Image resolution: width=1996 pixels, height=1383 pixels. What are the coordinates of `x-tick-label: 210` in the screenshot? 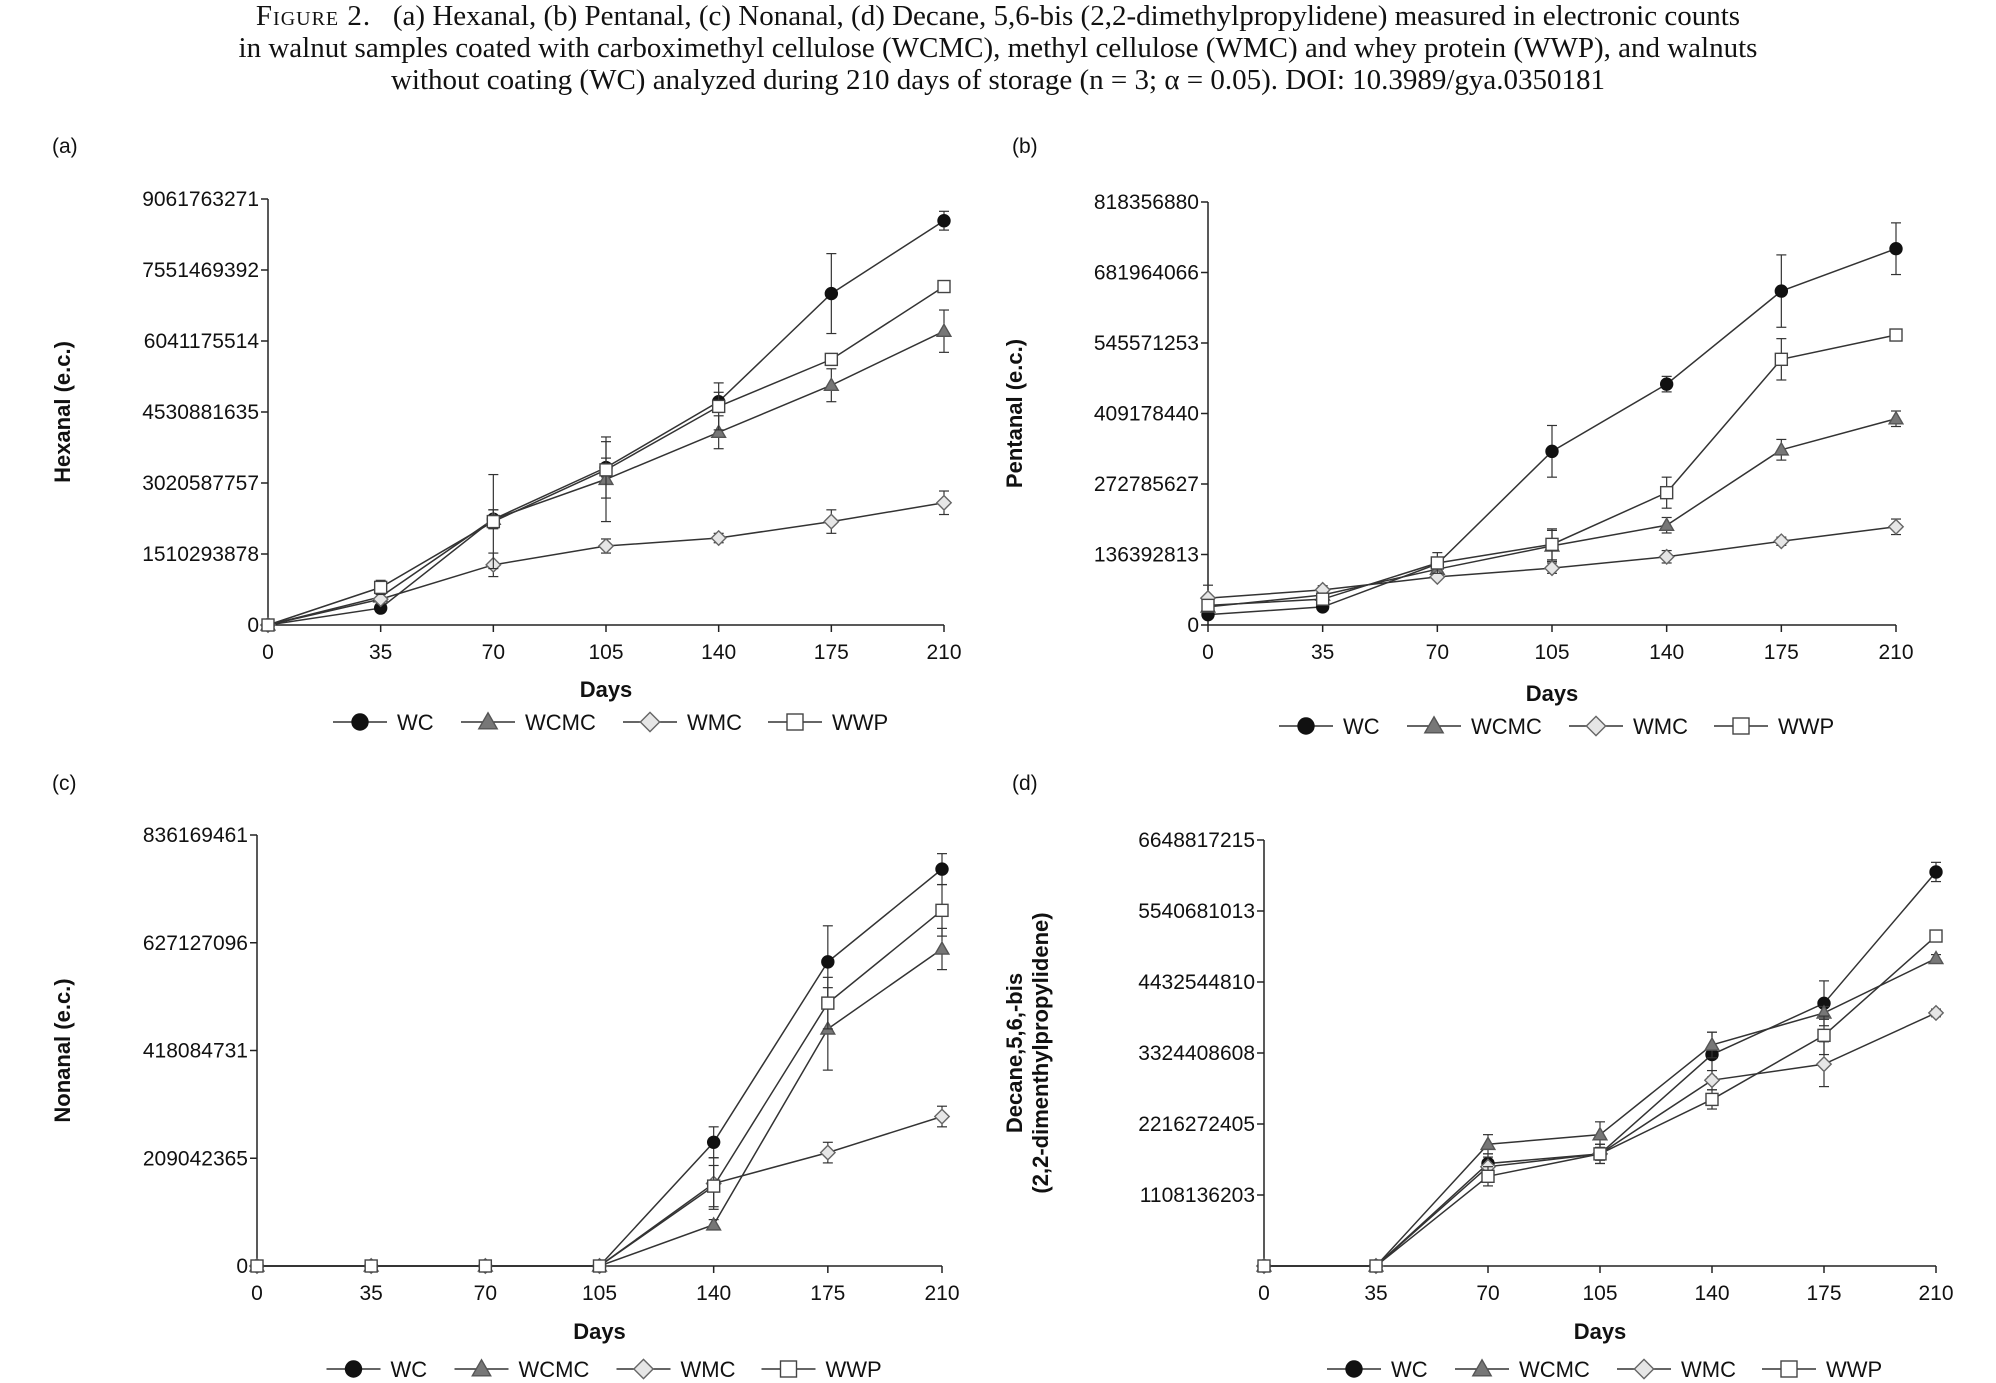 It's located at (1895, 652).